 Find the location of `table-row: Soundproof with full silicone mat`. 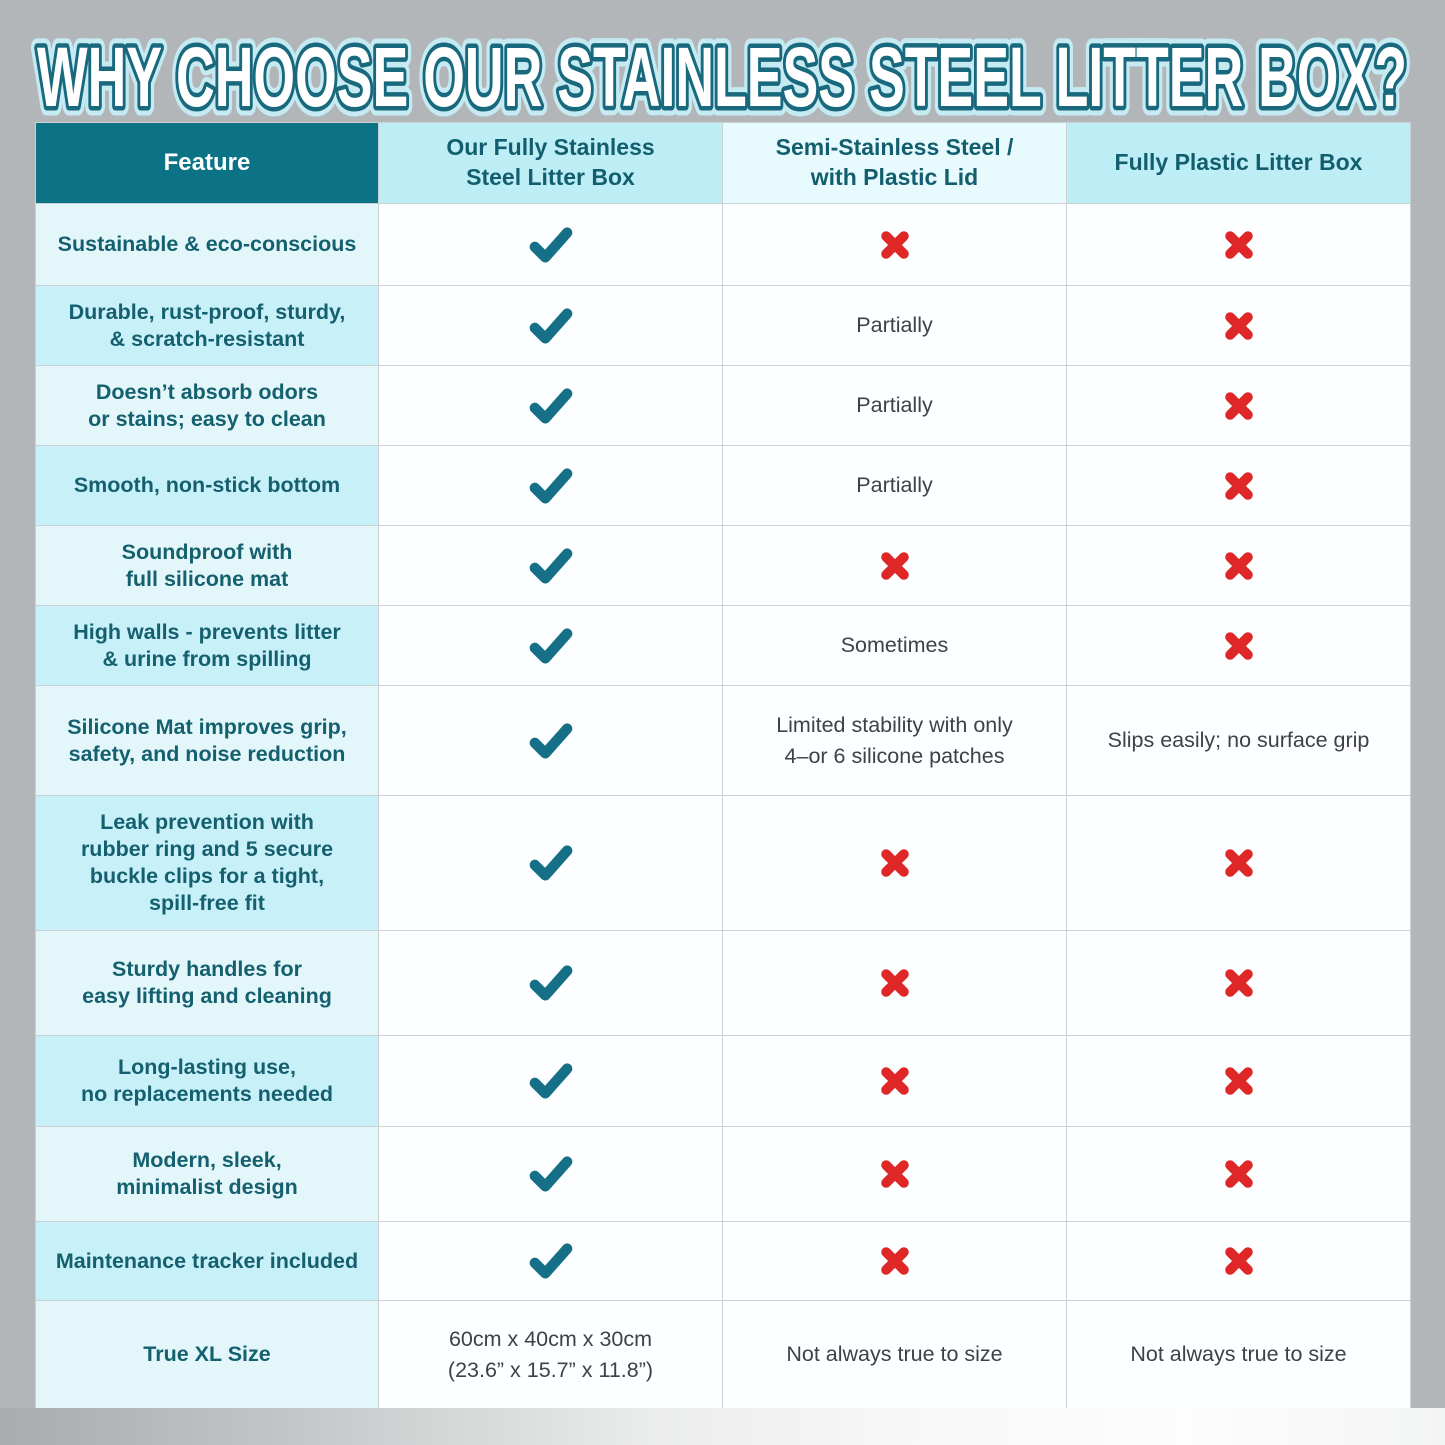

table-row: Soundproof with full silicone mat is located at coordinates (723, 565).